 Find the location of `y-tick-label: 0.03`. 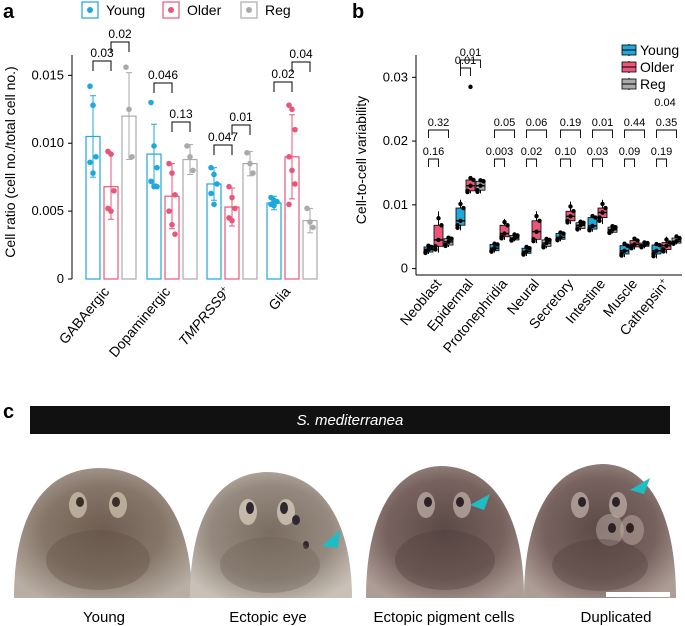

y-tick-label: 0.03 is located at coordinates (395, 76).